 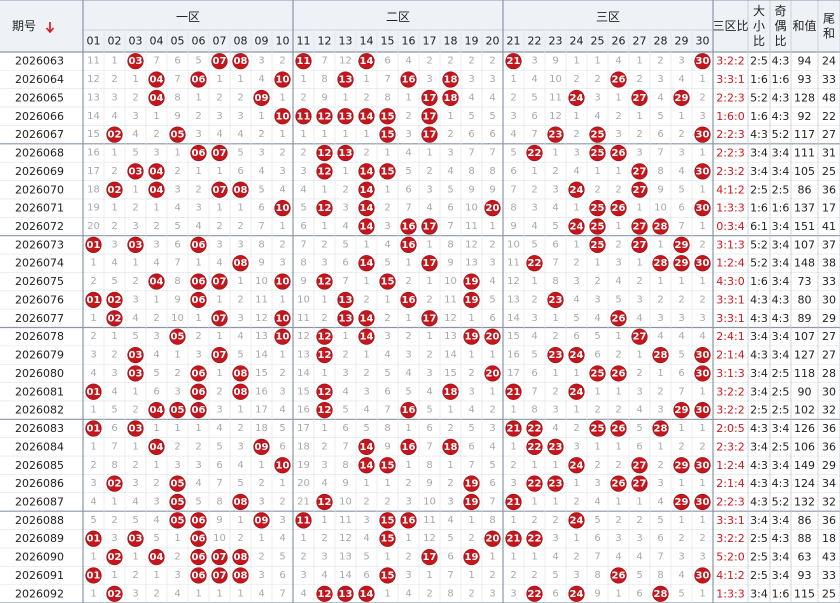 What do you see at coordinates (804, 244) in the screenshot?
I see `sum: 107` at bounding box center [804, 244].